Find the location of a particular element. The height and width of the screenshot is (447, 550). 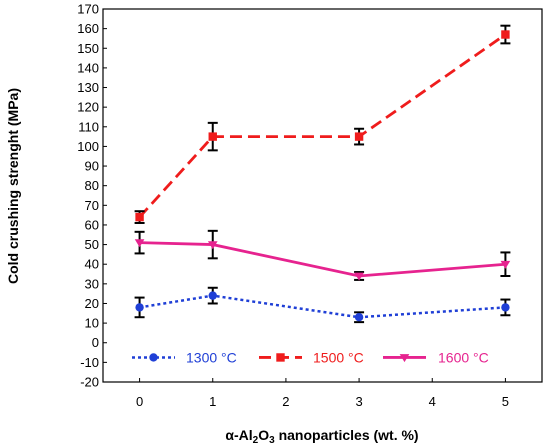

legend: 1300 °C 1500 °C 1600 °C is located at coordinates (310, 357).